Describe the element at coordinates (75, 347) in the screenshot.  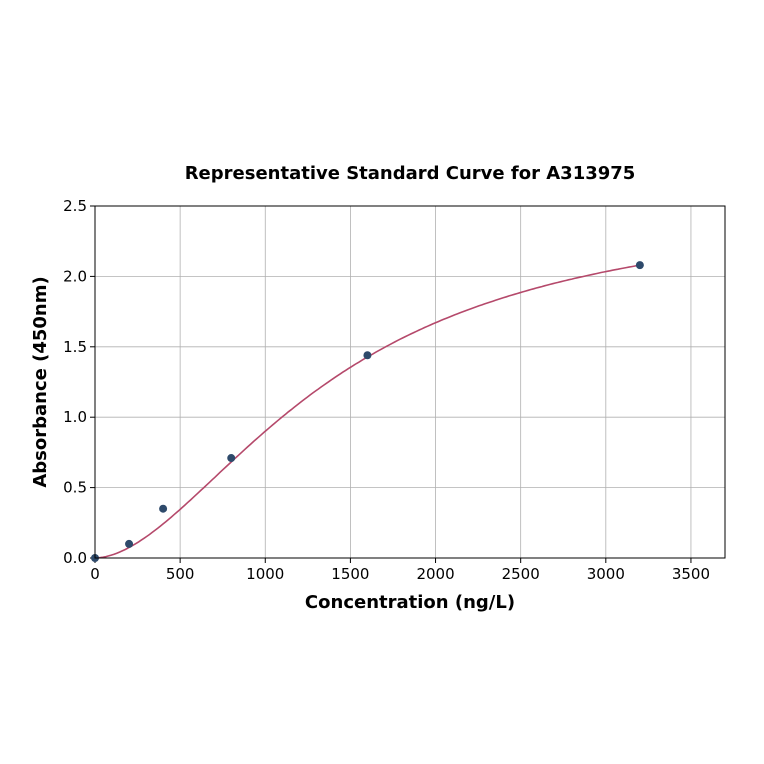
I see `y-tick-label: 1.5` at that location.